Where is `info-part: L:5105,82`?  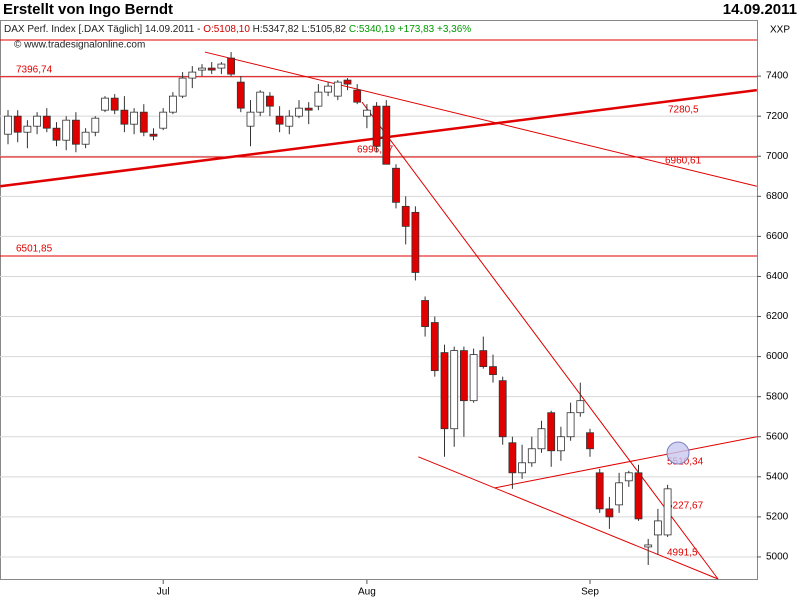
info-part: L:5105,82 is located at coordinates (325, 29).